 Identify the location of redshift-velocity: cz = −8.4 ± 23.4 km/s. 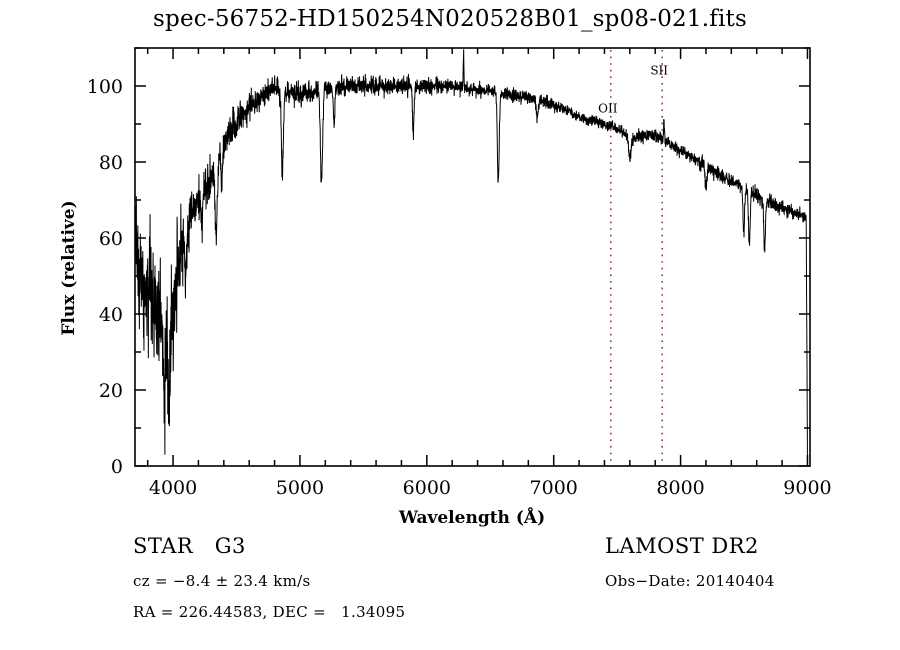
(222, 581).